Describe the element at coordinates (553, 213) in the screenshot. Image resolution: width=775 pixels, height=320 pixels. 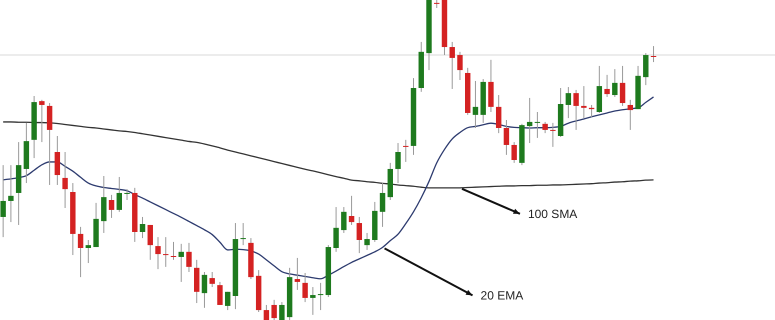
I see `series-label: 100 SMA` at that location.